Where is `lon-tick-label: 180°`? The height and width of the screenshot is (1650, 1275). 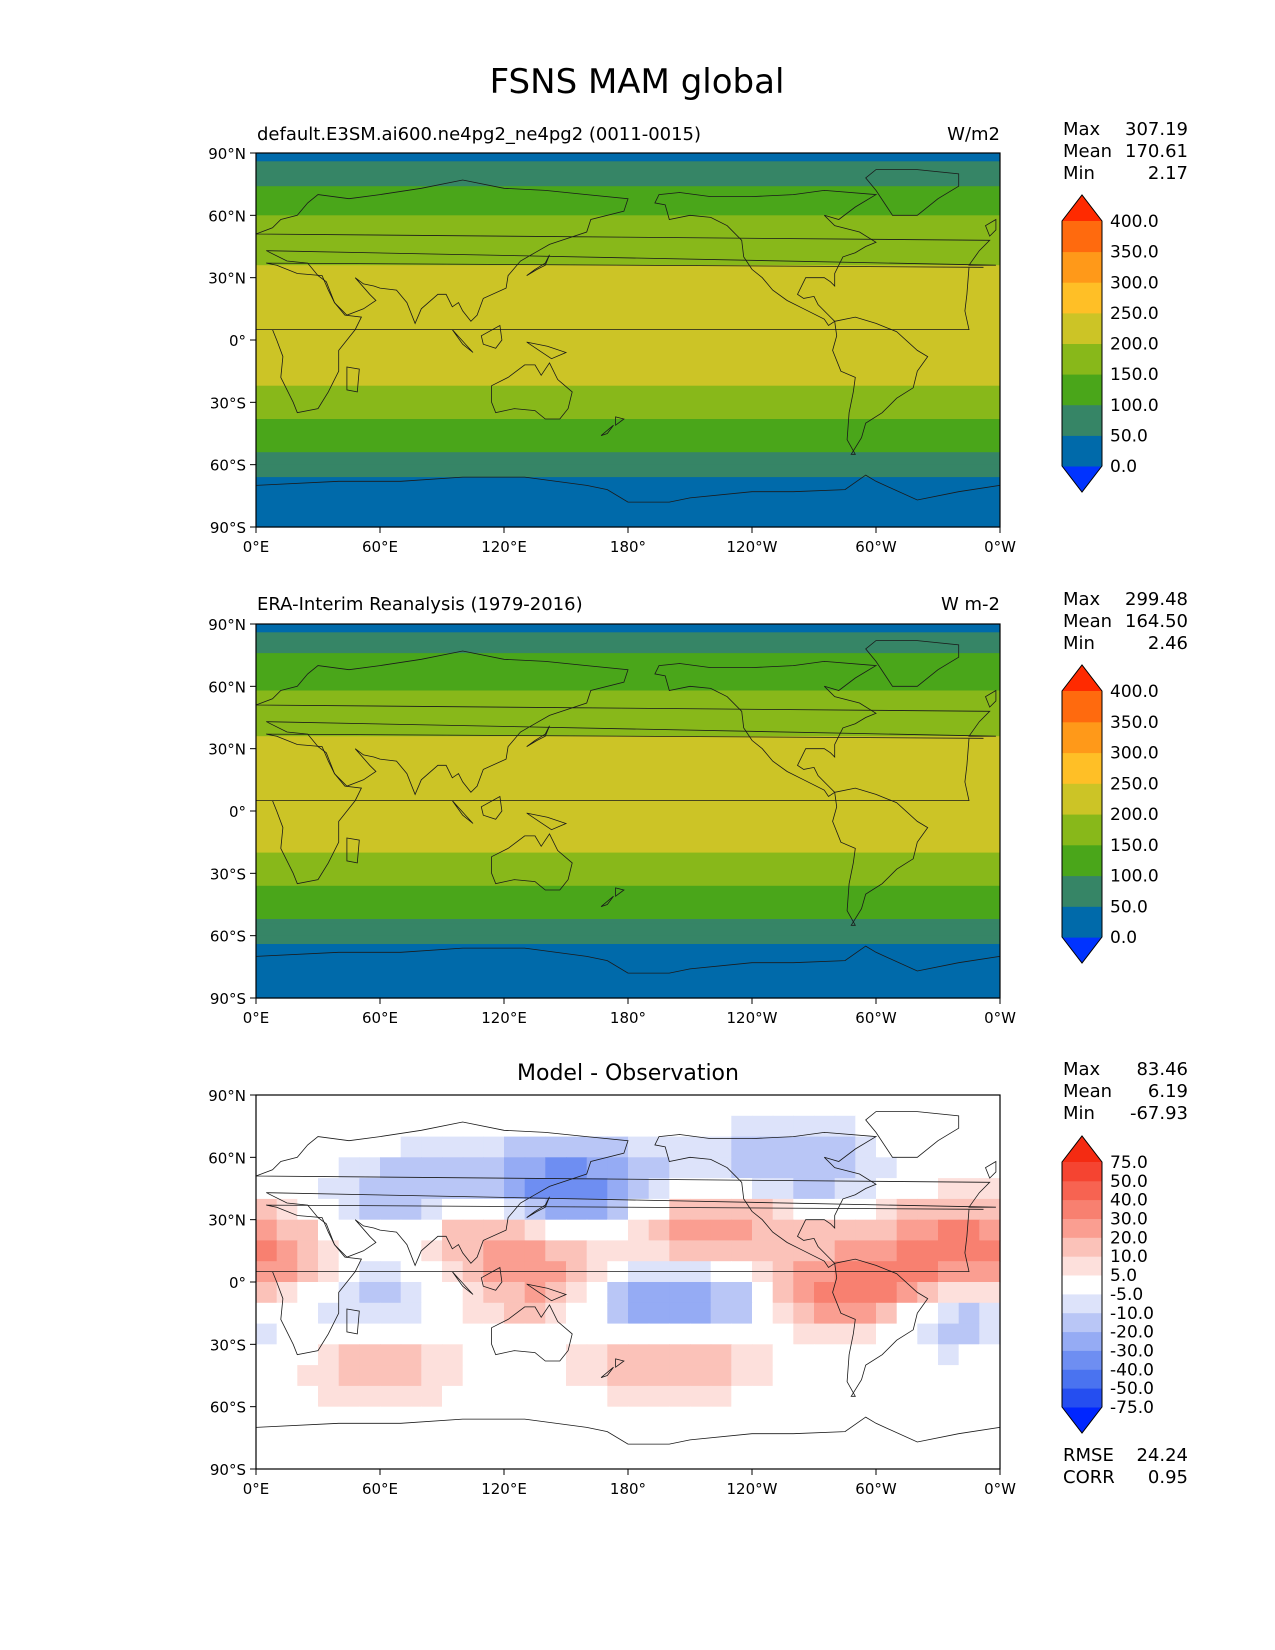
lon-tick-label: 180° is located at coordinates (628, 547).